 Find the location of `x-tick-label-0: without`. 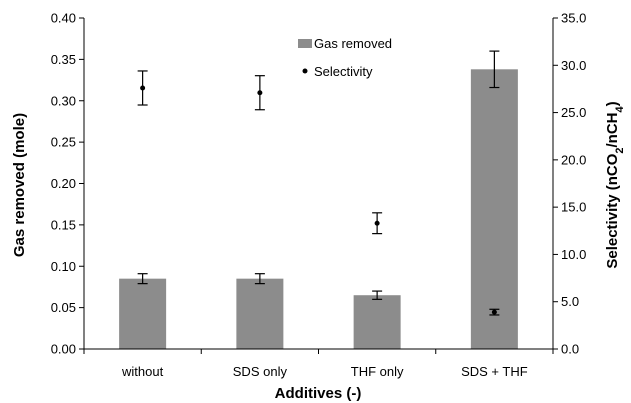

x-tick-label-0: without is located at coordinates (142, 371).